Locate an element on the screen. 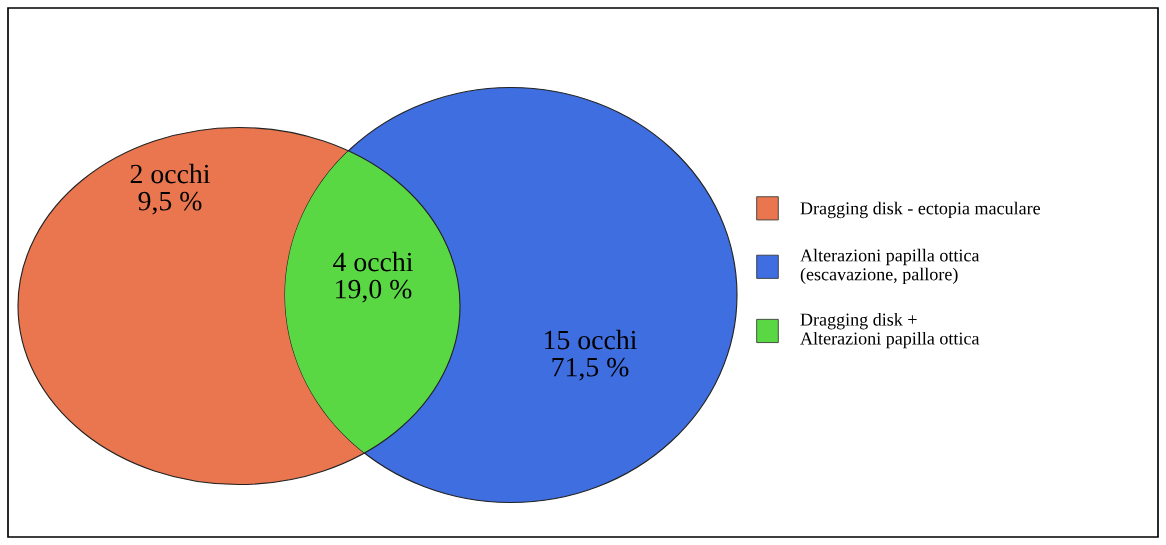 This screenshot has width=1166, height=545. data-label: 4 occhi 19,0 % is located at coordinates (373, 277).